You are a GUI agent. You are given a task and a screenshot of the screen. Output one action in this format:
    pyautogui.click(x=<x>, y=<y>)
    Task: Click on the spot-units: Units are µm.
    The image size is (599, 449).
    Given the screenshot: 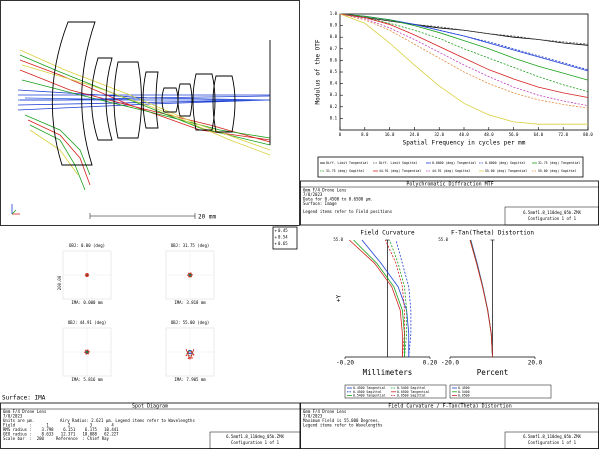 What is the action you would take?
    pyautogui.click(x=18, y=420)
    